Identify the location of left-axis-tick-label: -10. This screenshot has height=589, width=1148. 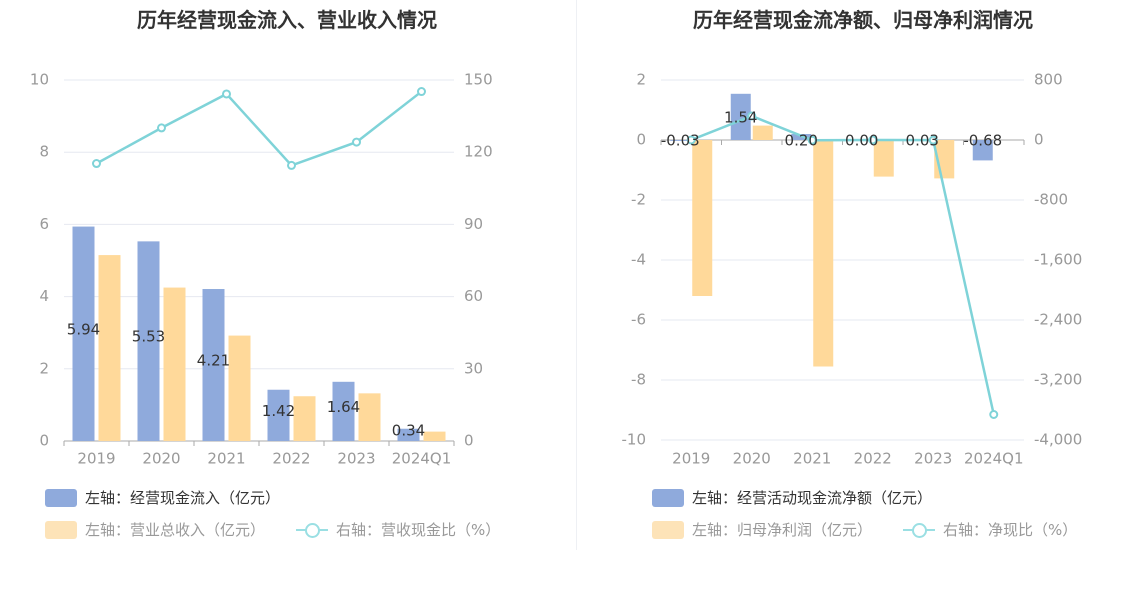
(634, 440).